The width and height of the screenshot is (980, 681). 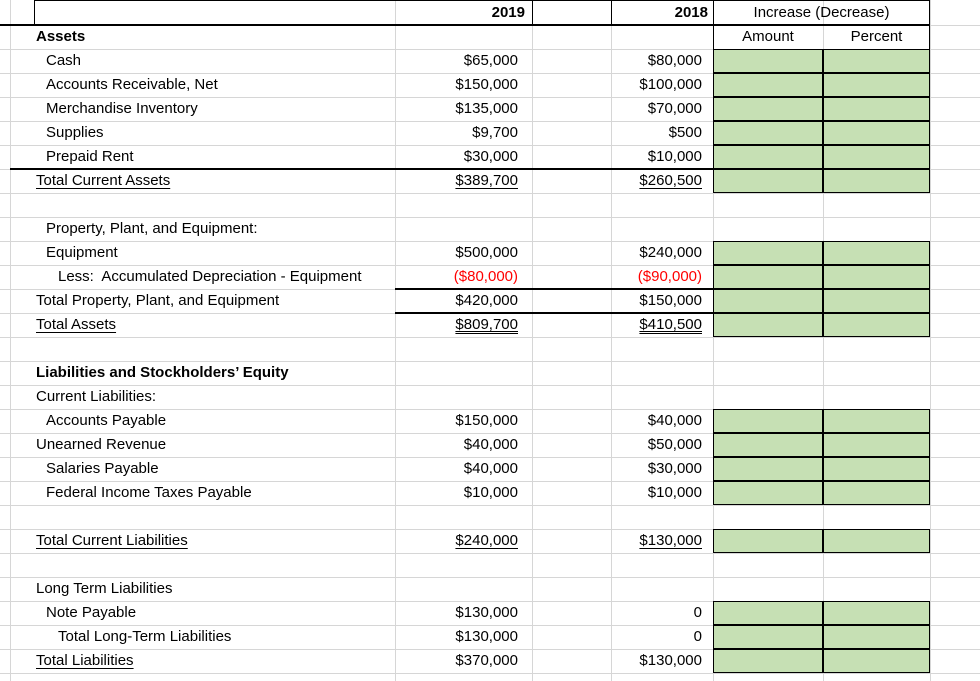 What do you see at coordinates (76, 324) in the screenshot?
I see `row-label: Total Assets` at bounding box center [76, 324].